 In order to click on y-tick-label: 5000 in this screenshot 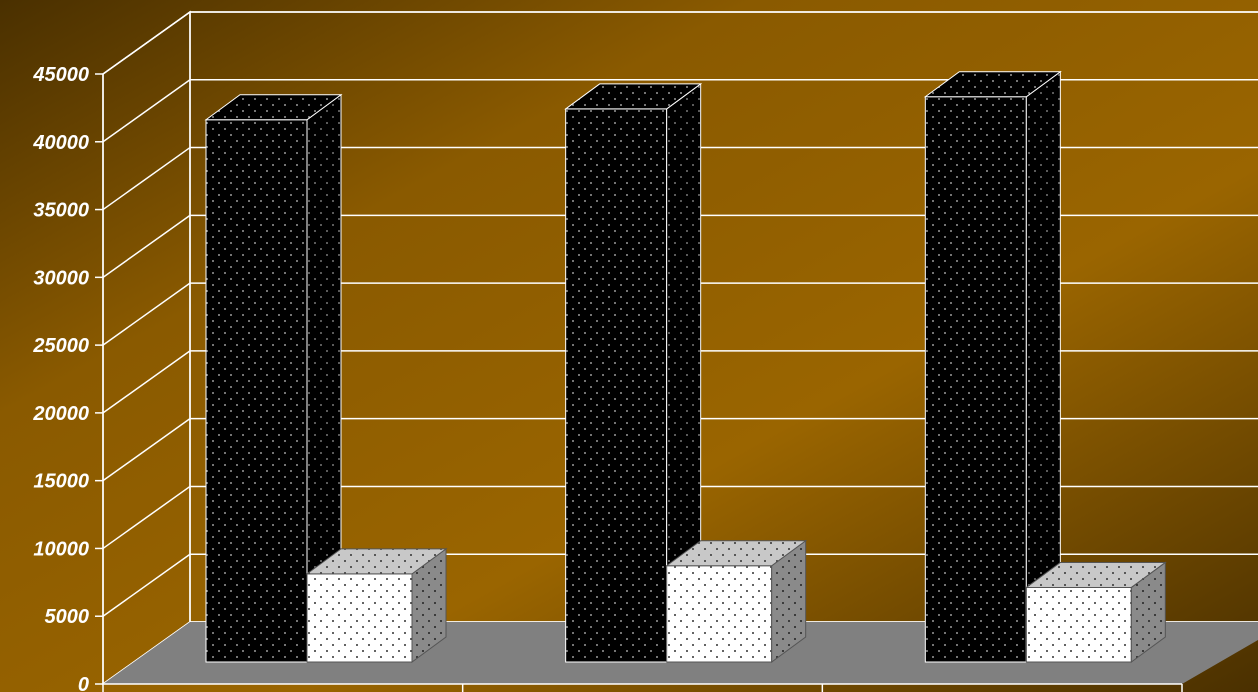, I will do `click(67, 617)`.